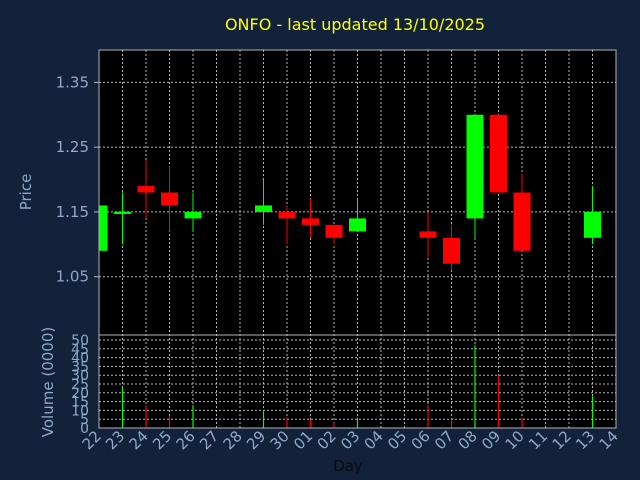 The height and width of the screenshot is (480, 640). What do you see at coordinates (72, 82) in the screenshot?
I see `price-tick-label: 1.35` at bounding box center [72, 82].